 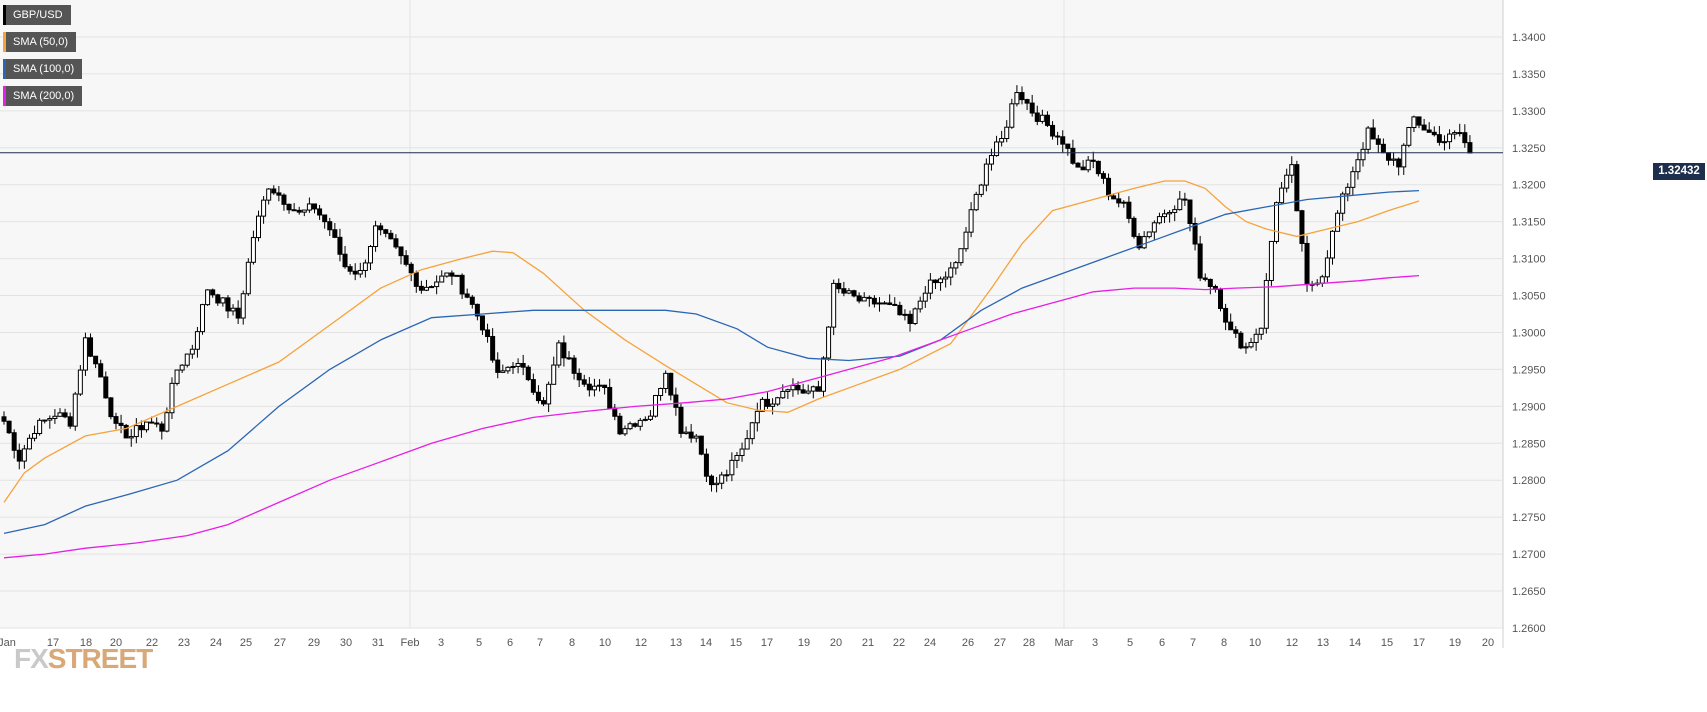 What do you see at coordinates (1455, 643) in the screenshot?
I see `x-tick-label: 19` at bounding box center [1455, 643].